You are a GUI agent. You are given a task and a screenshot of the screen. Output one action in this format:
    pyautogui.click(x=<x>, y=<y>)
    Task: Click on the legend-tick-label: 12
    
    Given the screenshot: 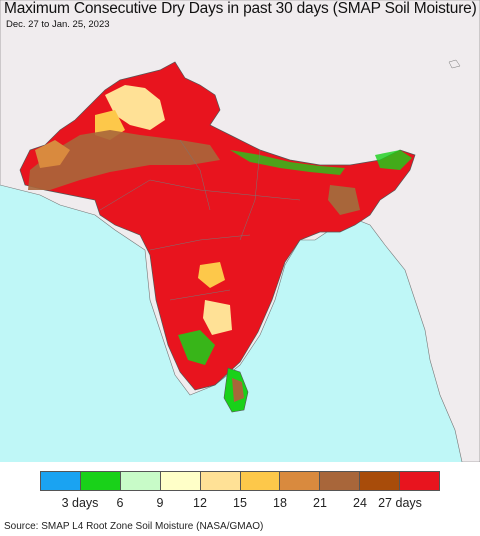 What is the action you would take?
    pyautogui.click(x=200, y=503)
    